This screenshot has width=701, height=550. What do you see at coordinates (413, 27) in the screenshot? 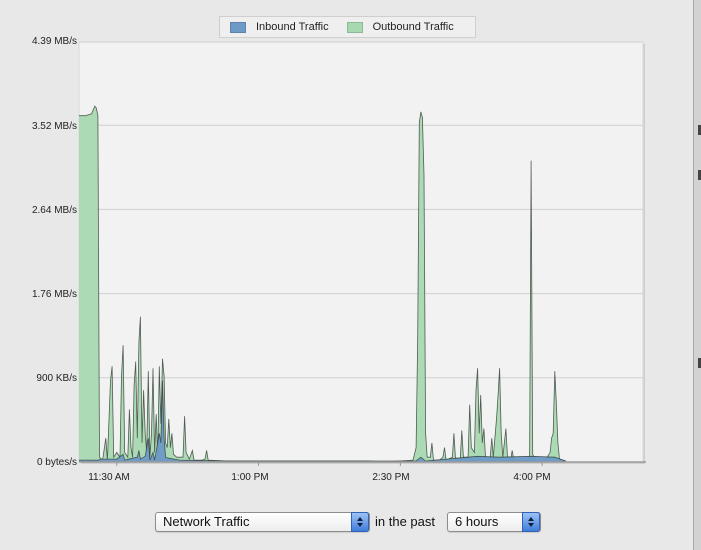
I see `legend-outbound-label: Outbound Traffic` at bounding box center [413, 27].